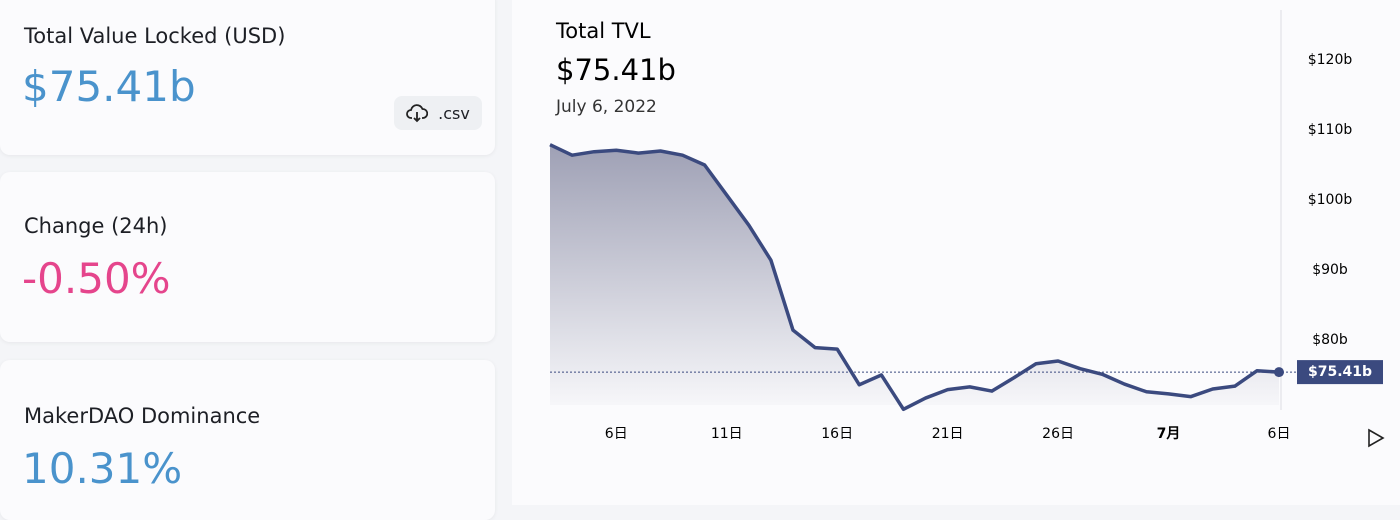 This screenshot has height=520, width=1400. I want to click on x-tick-label: 11日, so click(727, 434).